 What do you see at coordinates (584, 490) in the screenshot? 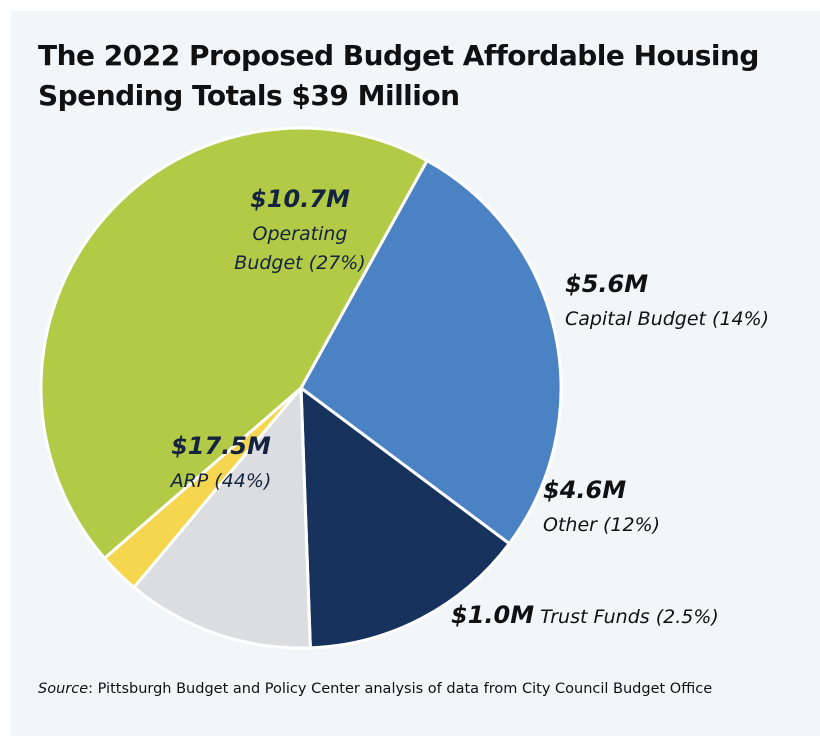
I see `slice-value-other: $4.6M` at bounding box center [584, 490].